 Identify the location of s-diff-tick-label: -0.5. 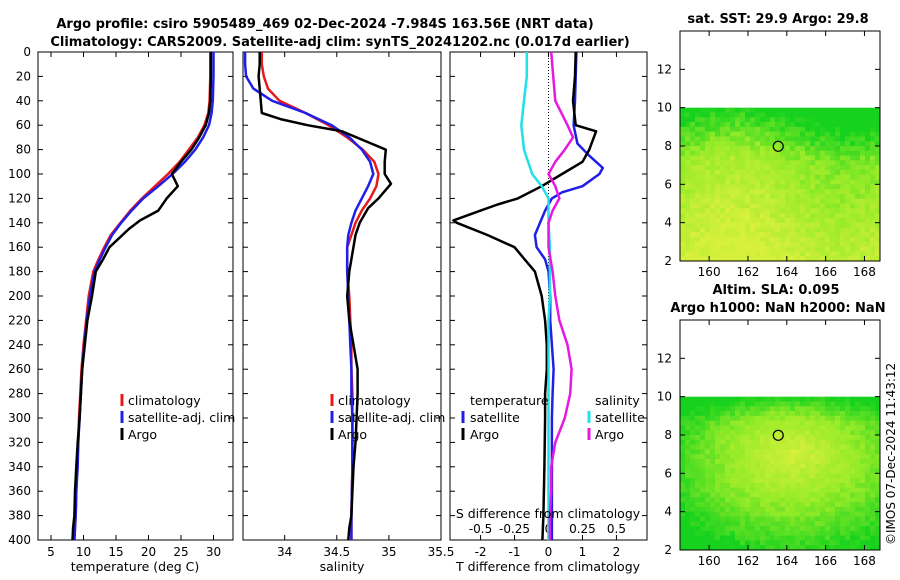
(480, 529).